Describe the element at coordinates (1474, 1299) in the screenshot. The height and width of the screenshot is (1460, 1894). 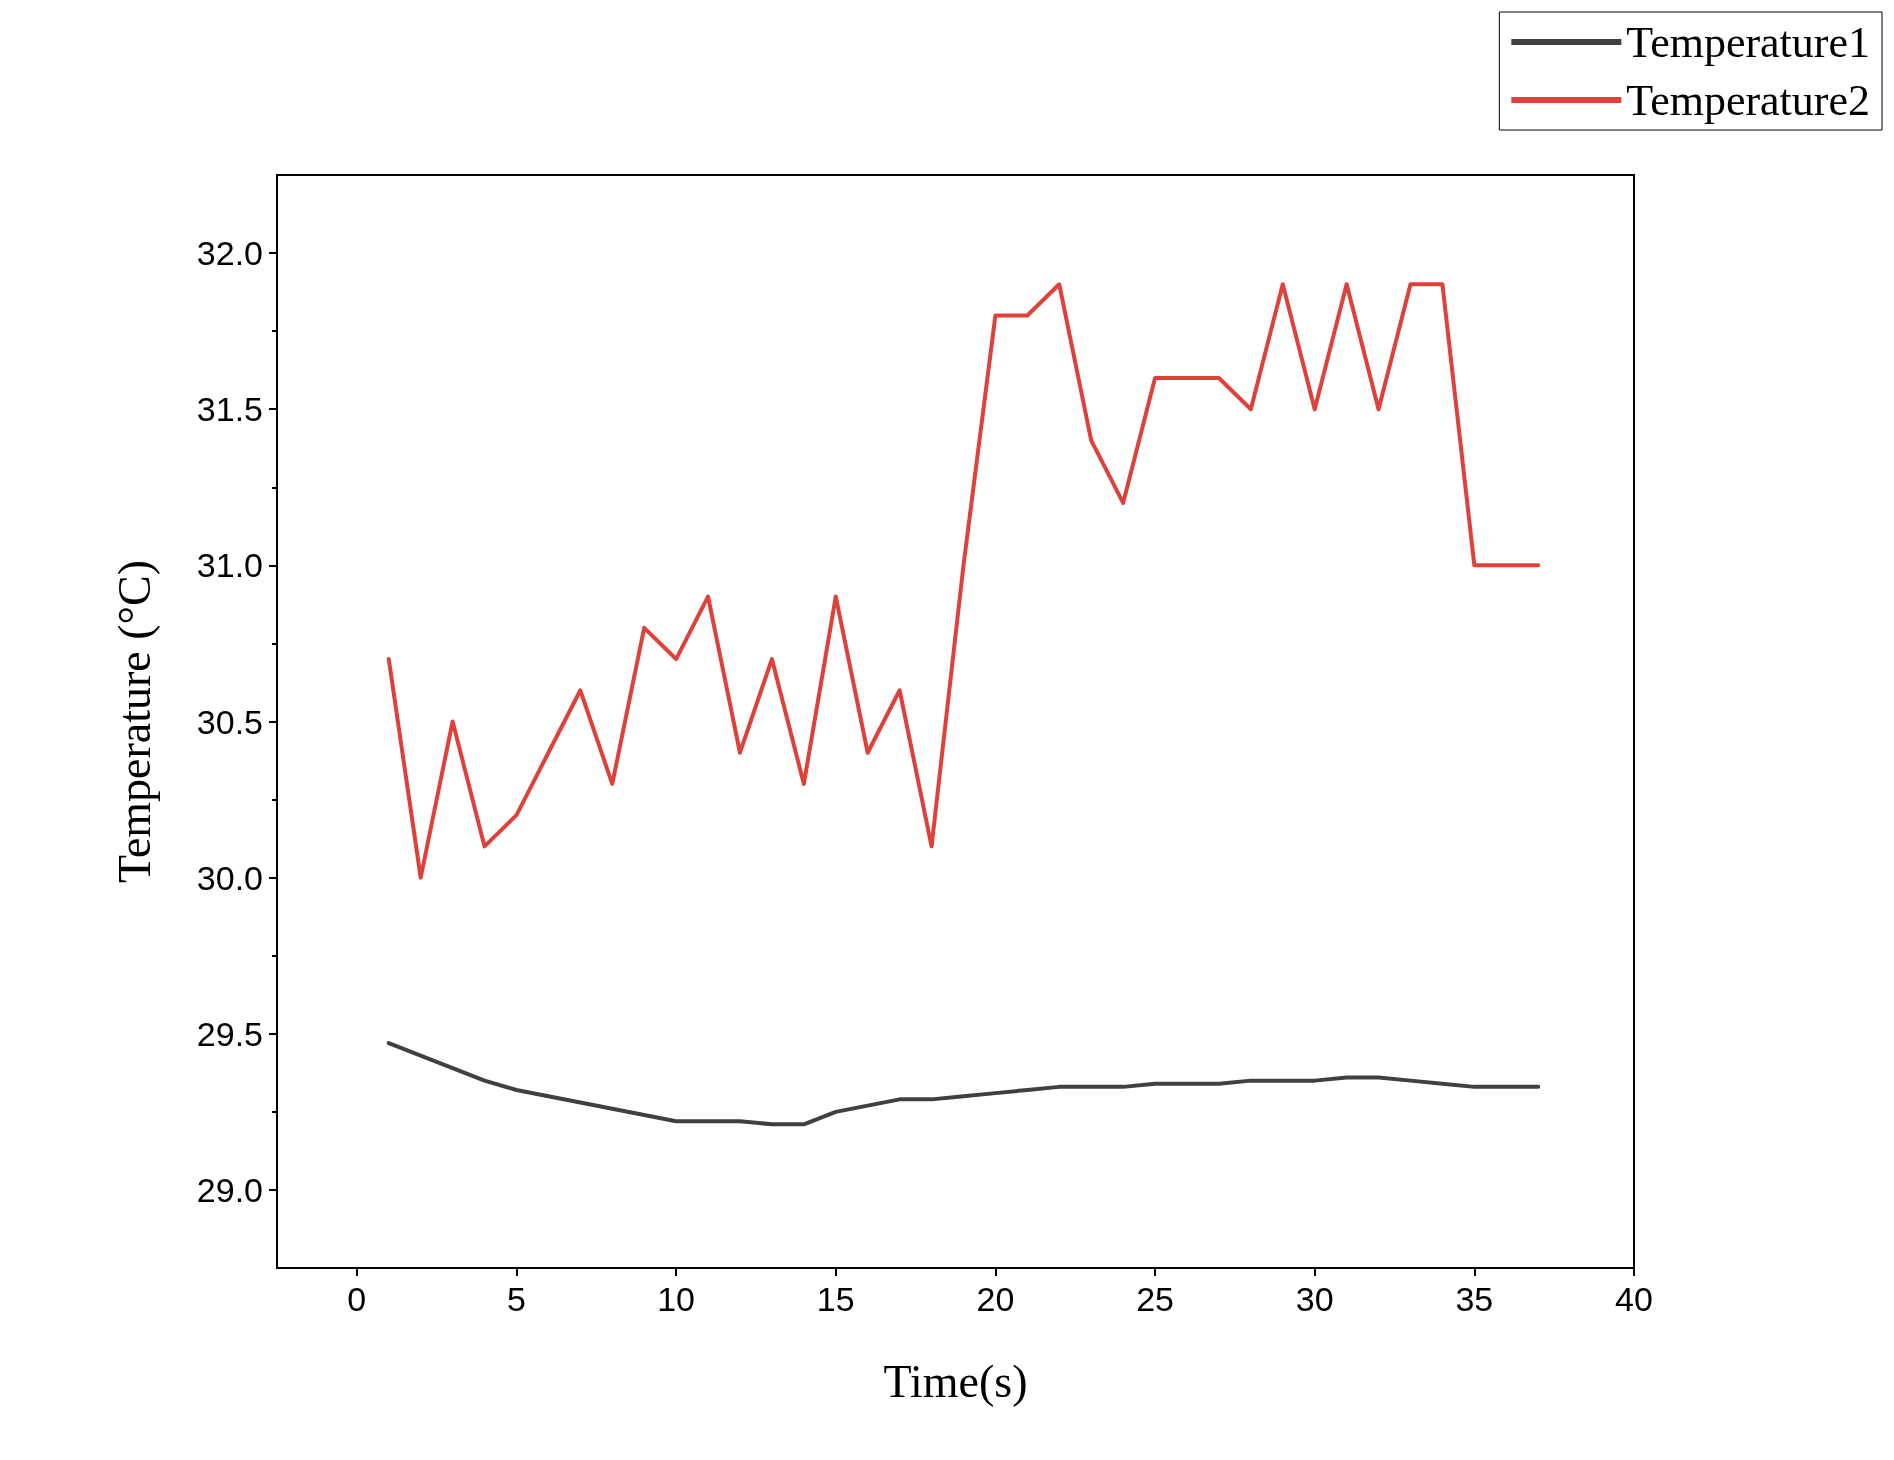
I see `x-tick-label: 35` at that location.